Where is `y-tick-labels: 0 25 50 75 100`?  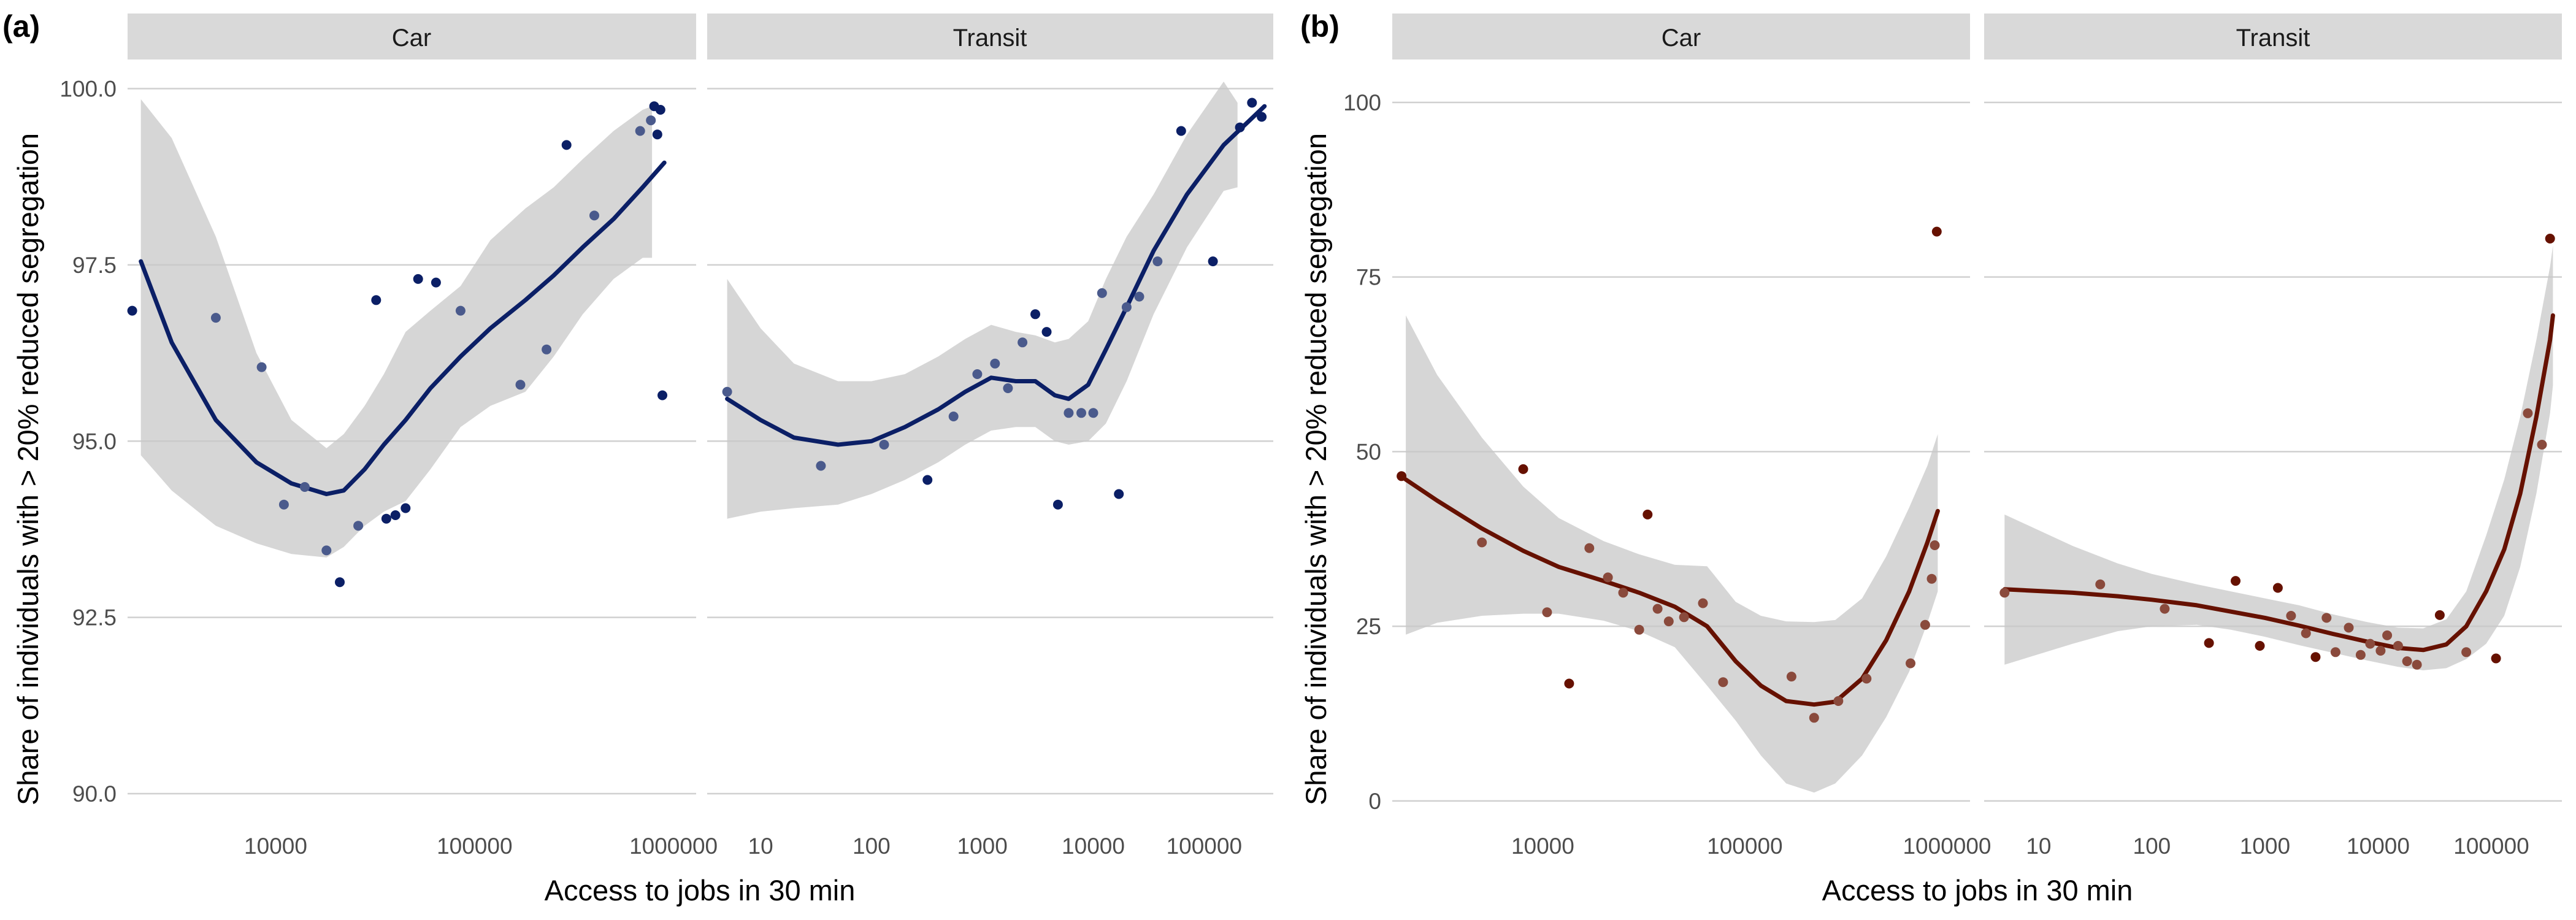
y-tick-labels: 0 25 50 75 100 is located at coordinates (1362, 452).